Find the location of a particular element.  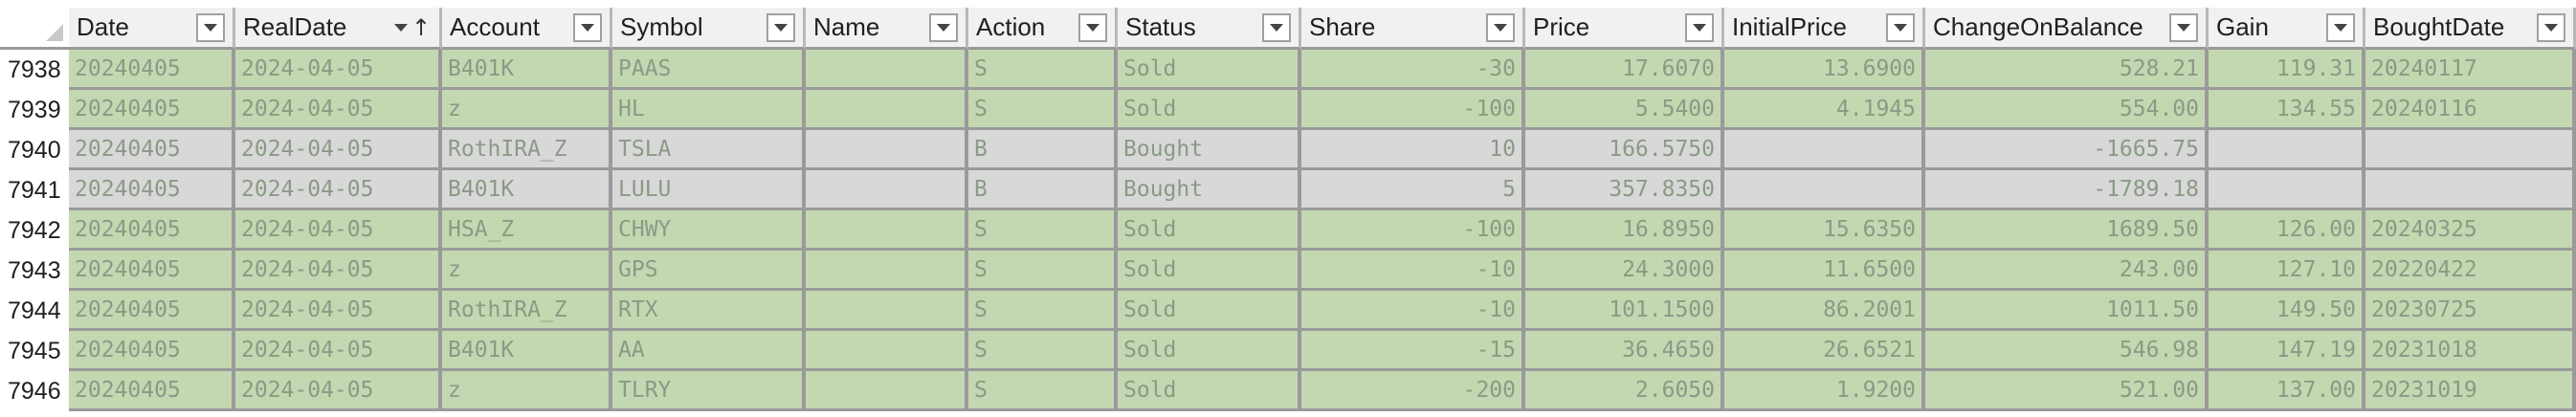

cell-price: 2.6050 is located at coordinates (1624, 391).